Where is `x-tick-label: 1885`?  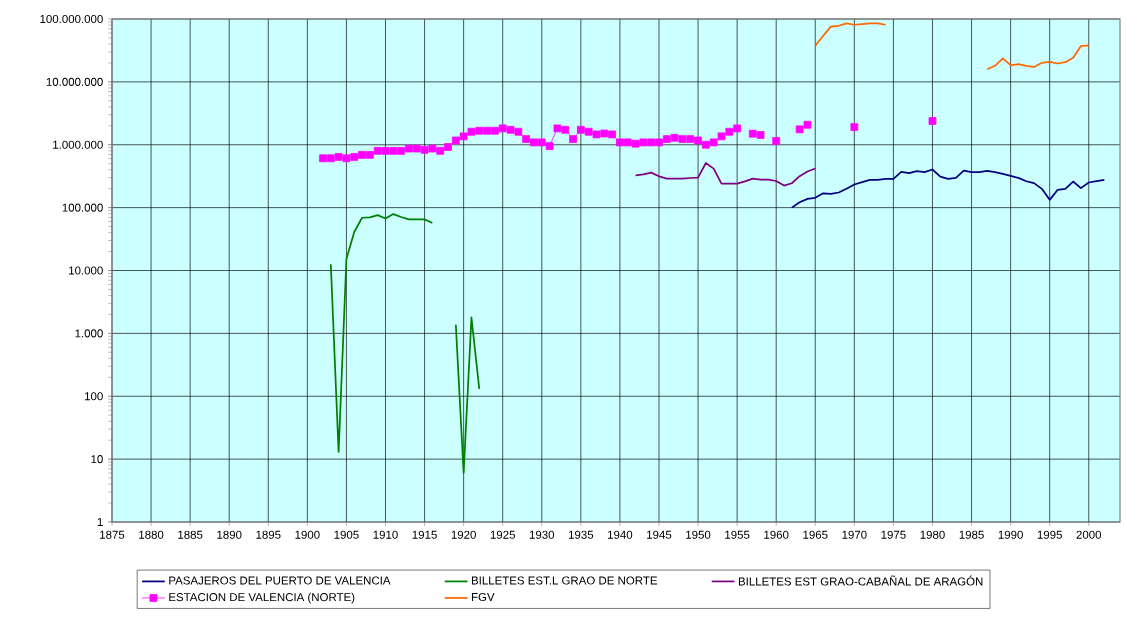 x-tick-label: 1885 is located at coordinates (190, 534).